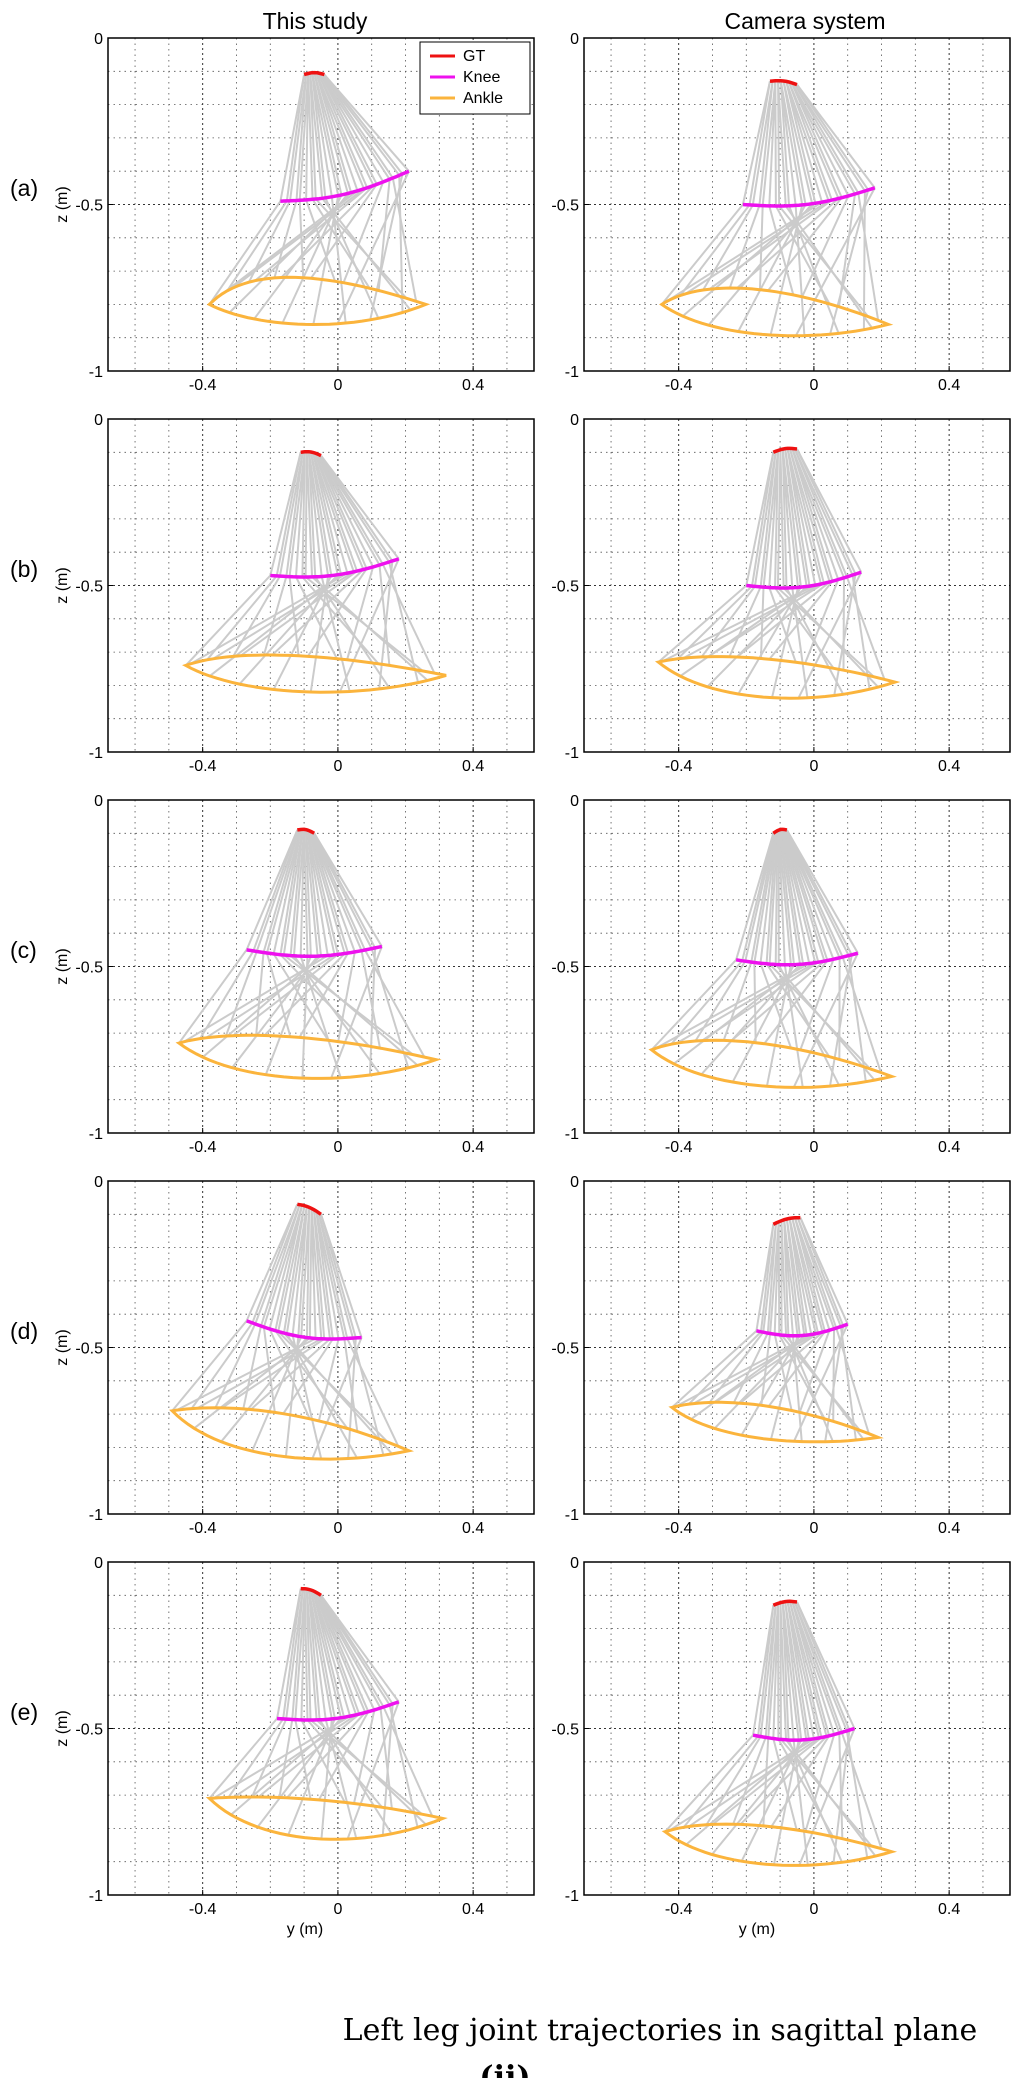 This screenshot has height=2078, width=1024. Describe the element at coordinates (949, 1909) in the screenshot. I see `x-tick-label: 0.4` at that location.